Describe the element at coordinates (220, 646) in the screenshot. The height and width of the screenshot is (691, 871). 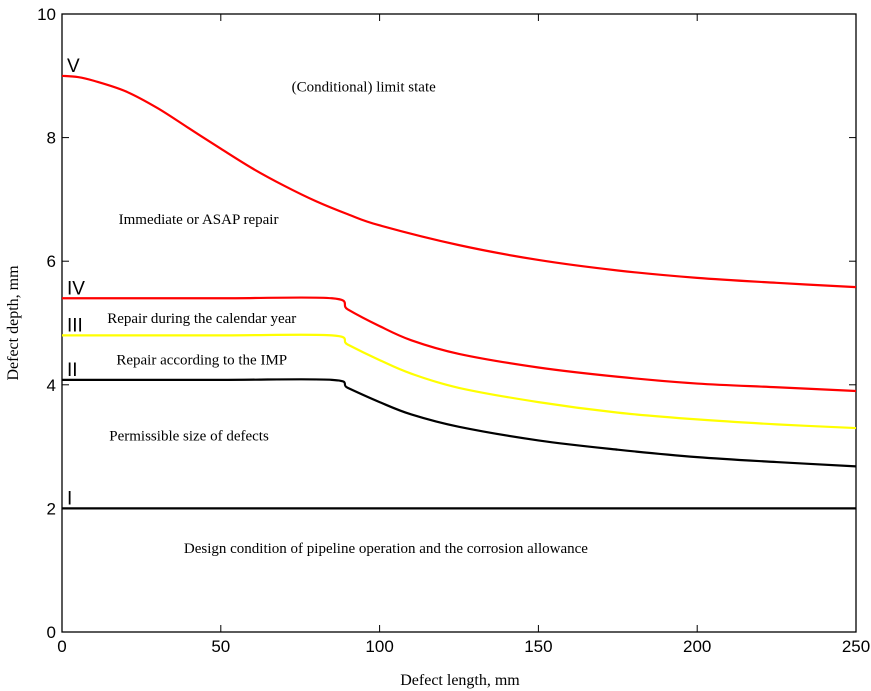
I see `x-tick-label: 50` at that location.